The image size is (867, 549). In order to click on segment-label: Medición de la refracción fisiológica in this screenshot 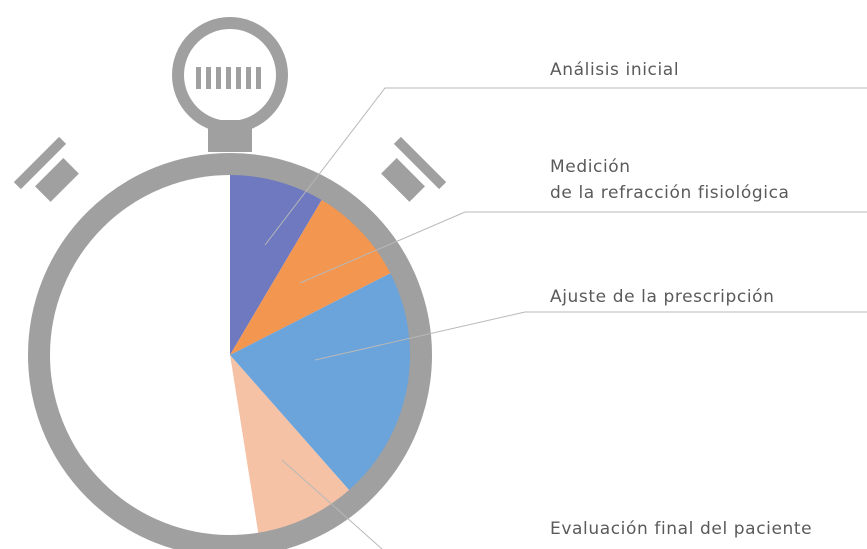, I will do `click(670, 180)`.